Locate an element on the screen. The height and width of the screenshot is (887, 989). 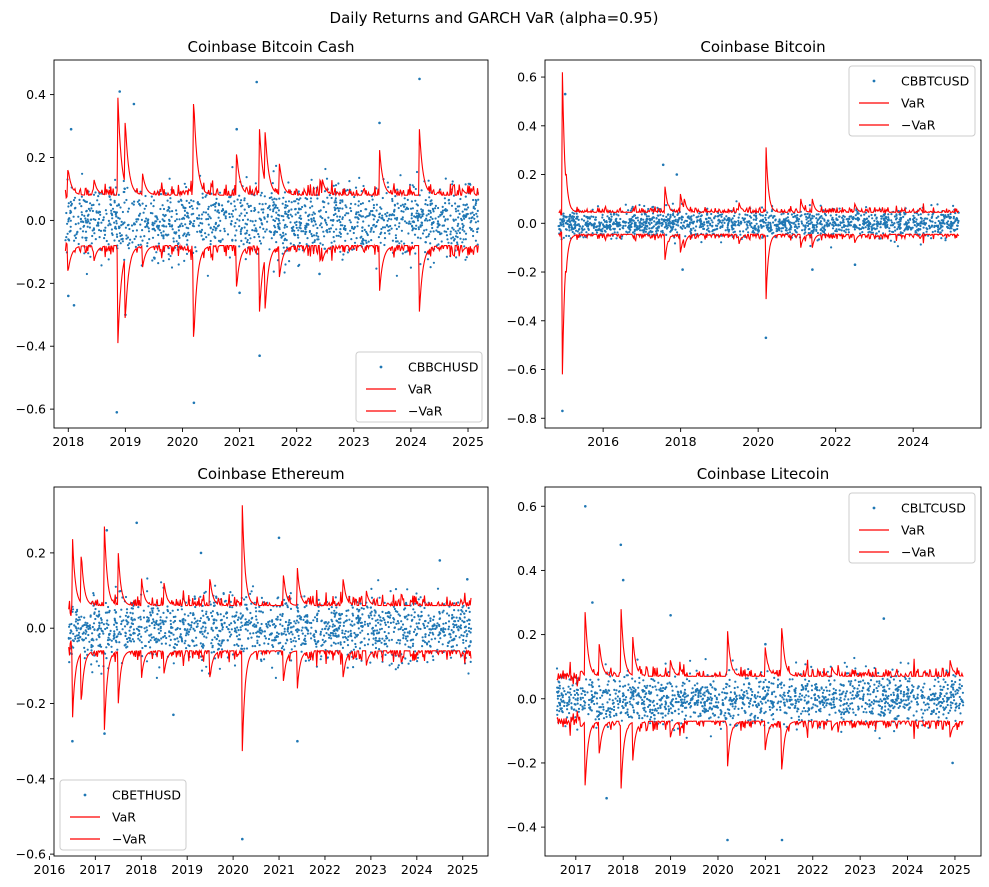
legend-label: CBBTCUSD is located at coordinates (935, 81).